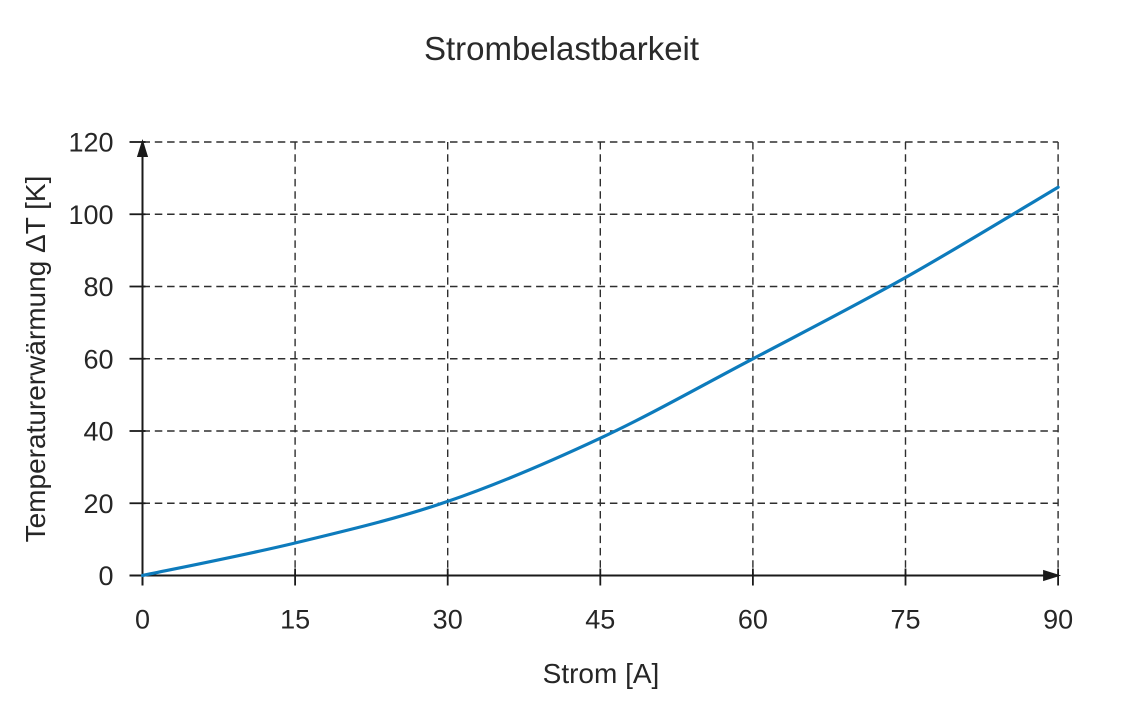 The height and width of the screenshot is (726, 1123). I want to click on y-tick-label: 20, so click(98, 504).